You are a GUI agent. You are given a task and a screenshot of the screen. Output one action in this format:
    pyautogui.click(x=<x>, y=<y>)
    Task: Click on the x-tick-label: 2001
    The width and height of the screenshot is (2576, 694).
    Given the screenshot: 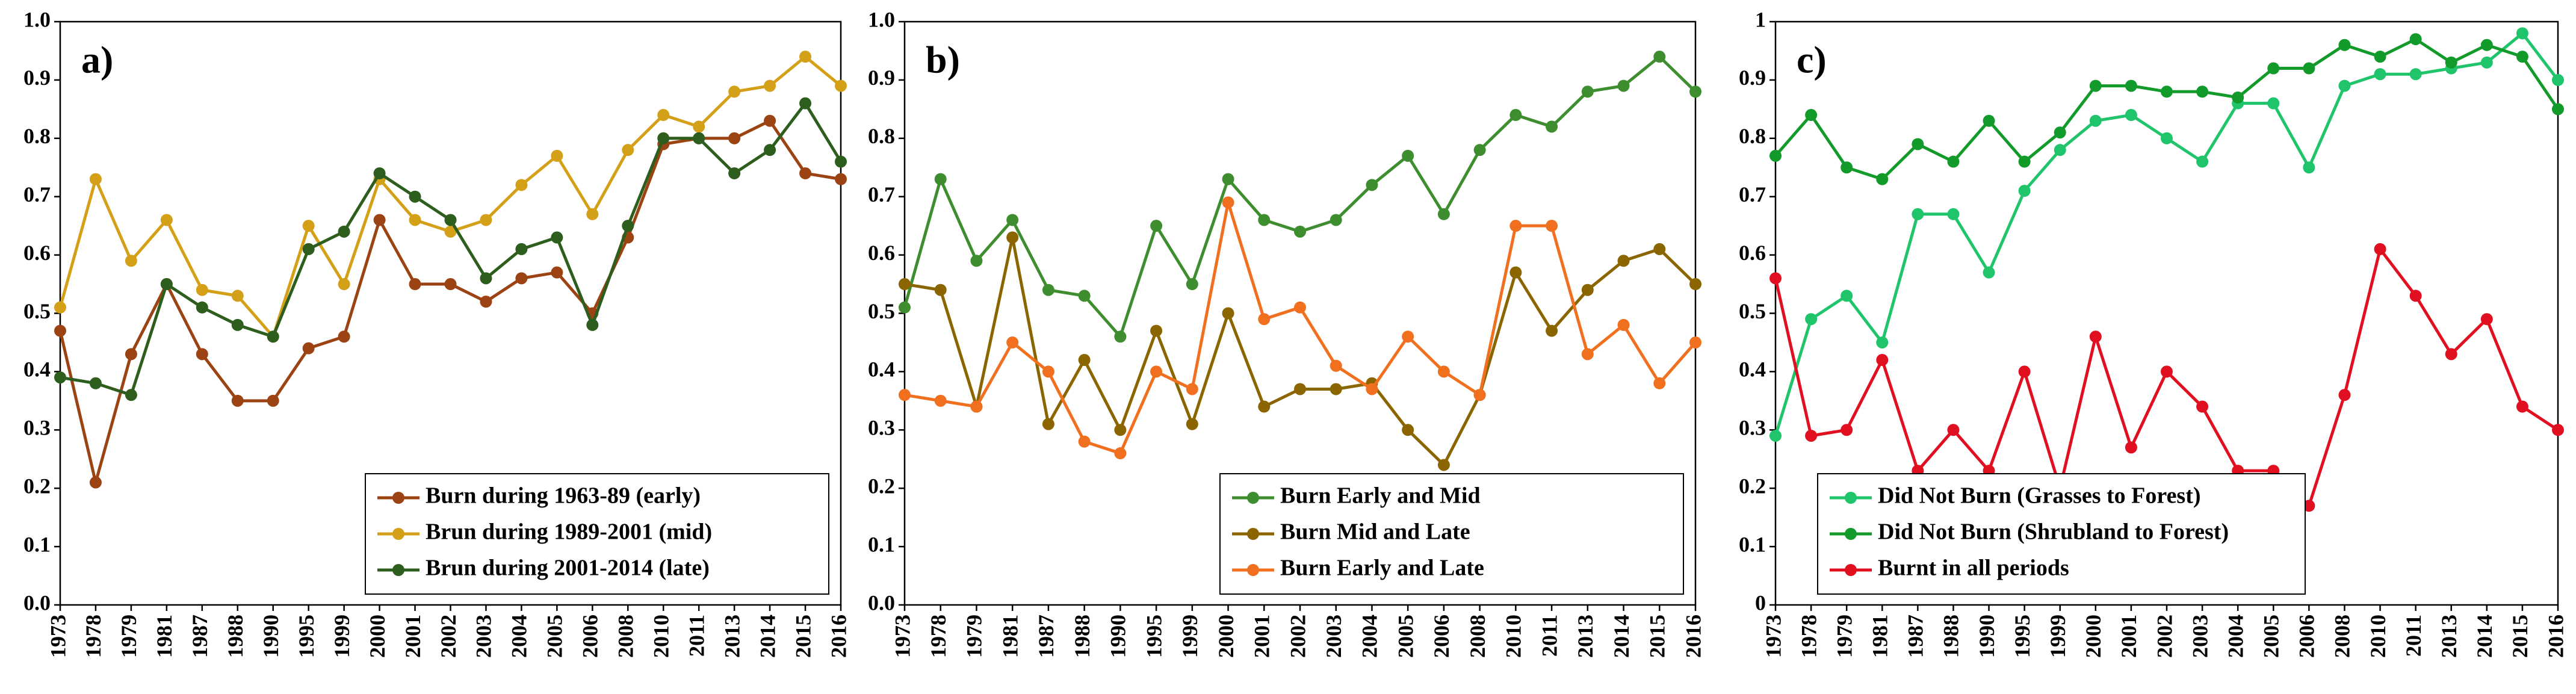 What is the action you would take?
    pyautogui.click(x=2129, y=636)
    